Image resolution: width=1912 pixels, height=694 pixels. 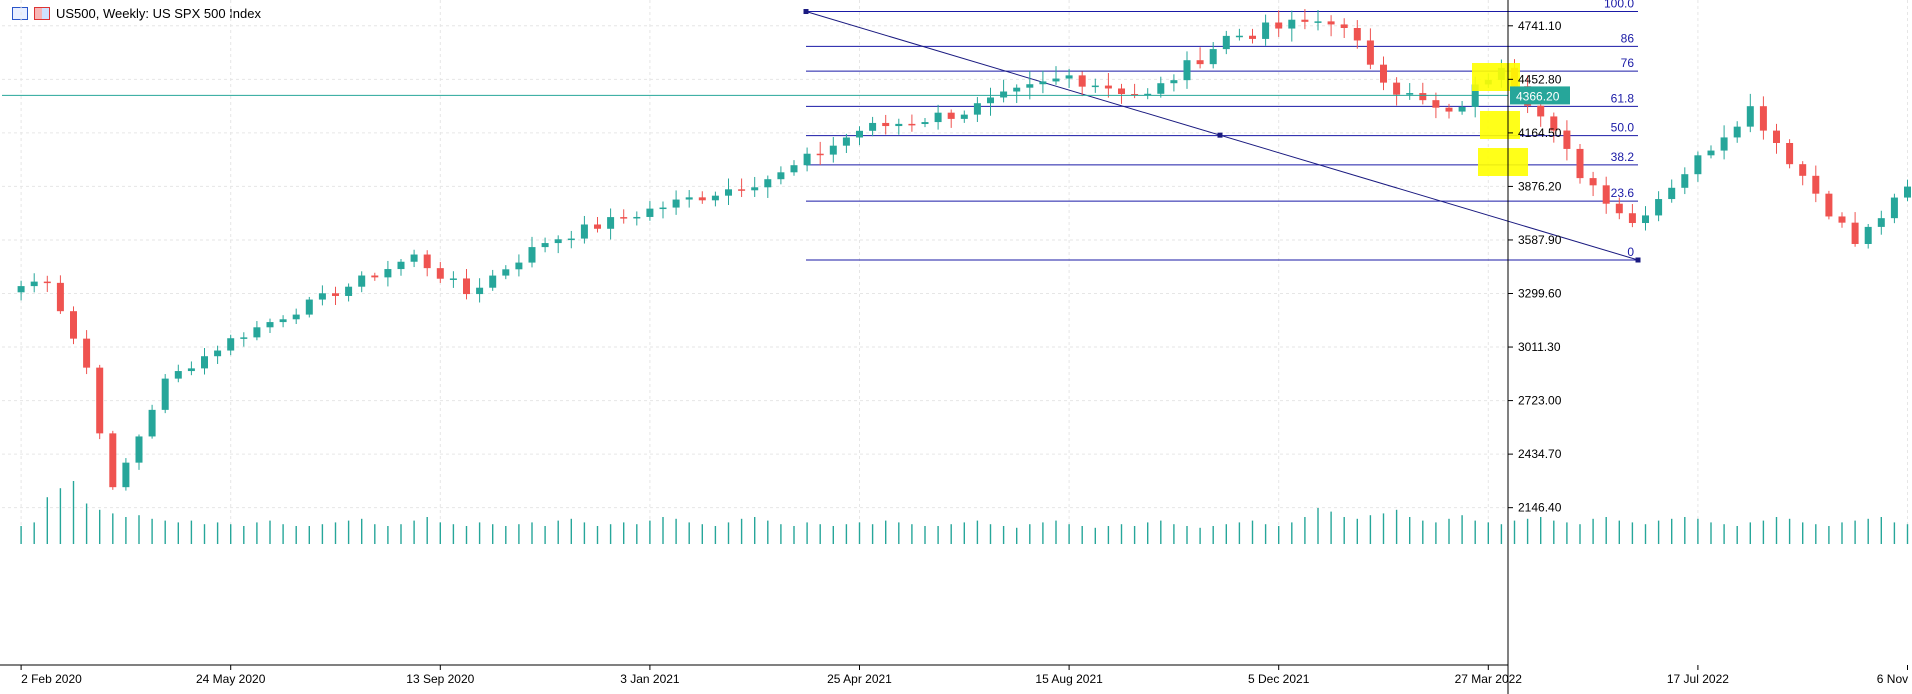 What do you see at coordinates (20, 13) in the screenshot?
I see `chart-properties-icon` at bounding box center [20, 13].